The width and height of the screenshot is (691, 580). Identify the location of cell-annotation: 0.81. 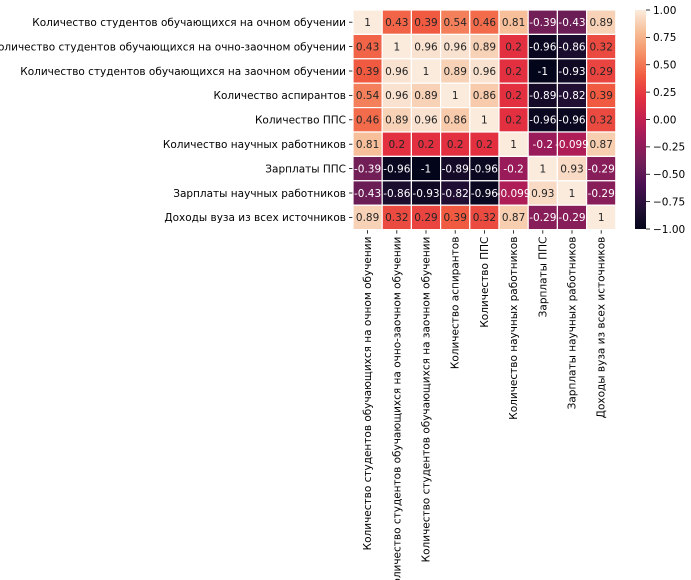
(367, 145).